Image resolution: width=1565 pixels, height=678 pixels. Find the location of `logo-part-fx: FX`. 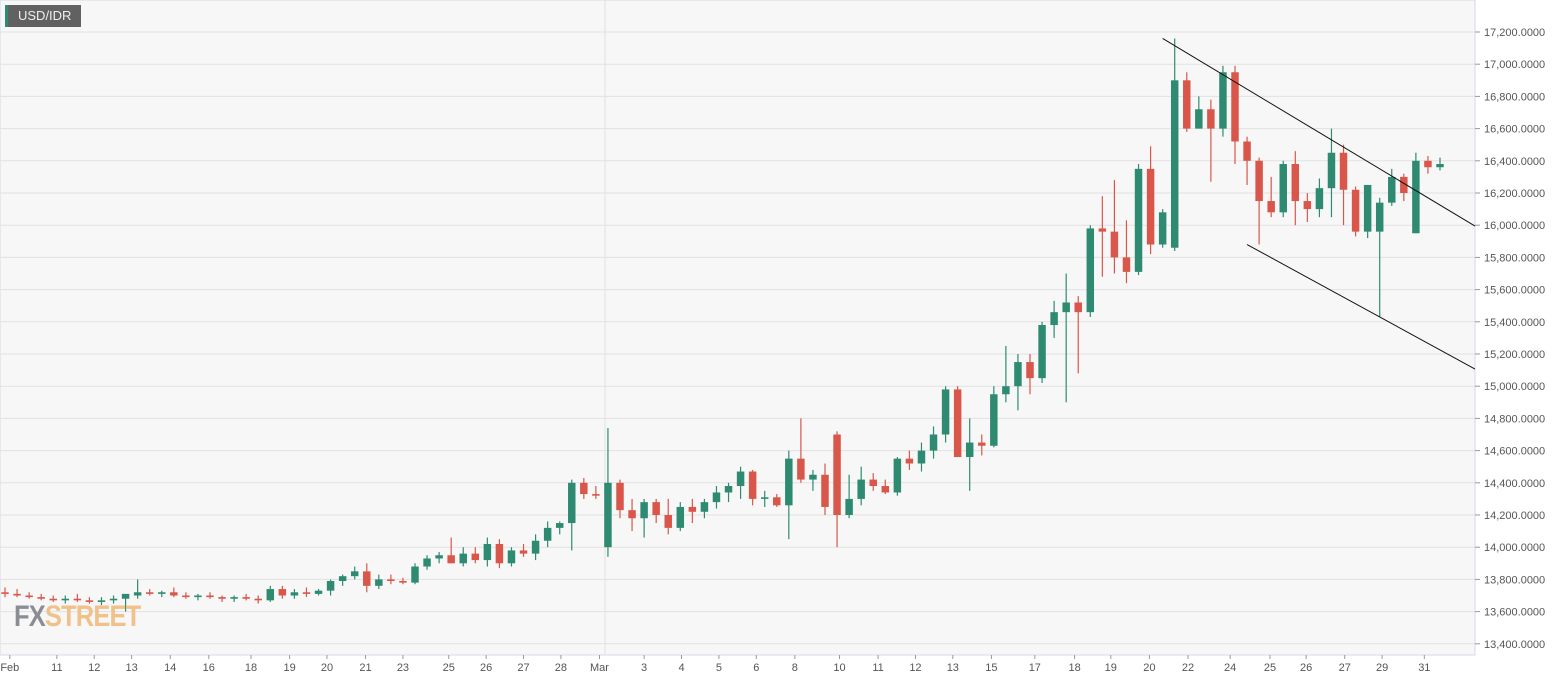

logo-part-fx: FX is located at coordinates (30, 616).